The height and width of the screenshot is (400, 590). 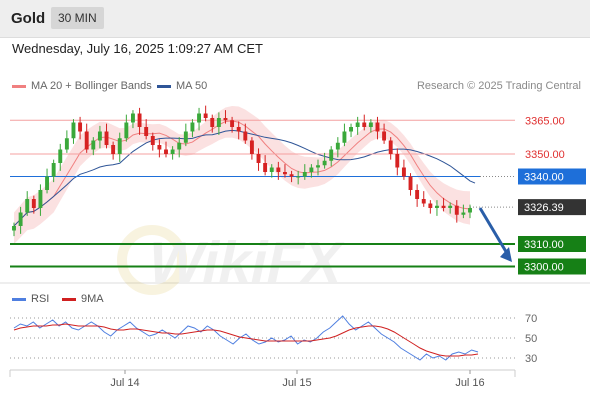 I want to click on pivot-label: 3340.00, so click(x=544, y=178).